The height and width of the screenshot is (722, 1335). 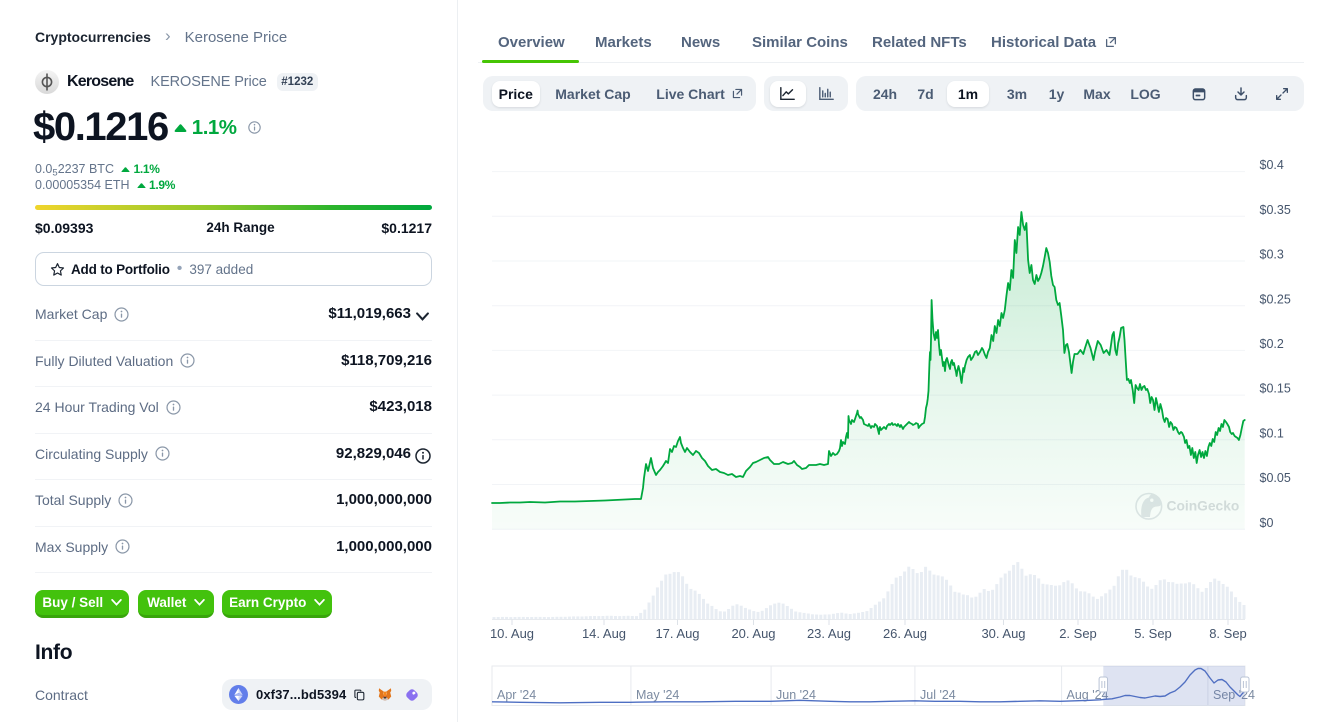 I want to click on svg-text: 8. Sep, so click(x=1228, y=633).